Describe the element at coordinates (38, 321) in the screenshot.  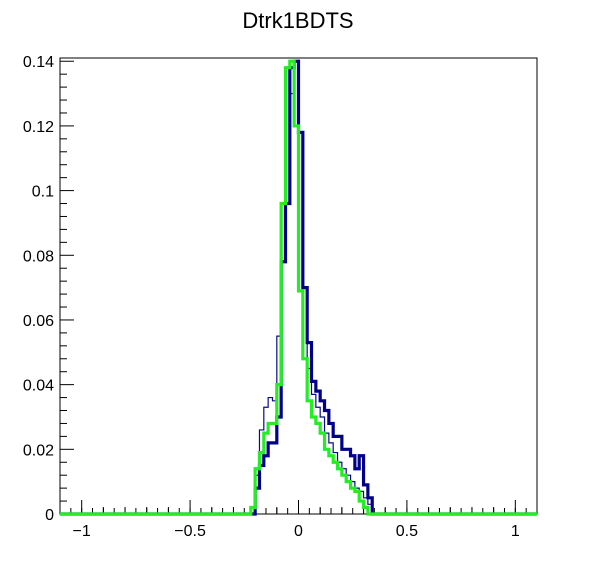
I see `y-tick-label: 0.06` at that location.